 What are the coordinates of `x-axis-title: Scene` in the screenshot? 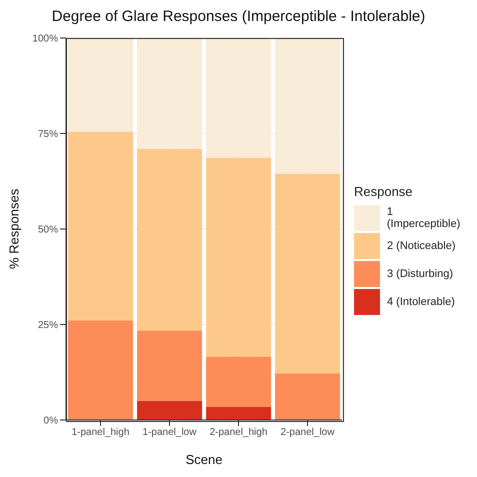 It's located at (204, 459).